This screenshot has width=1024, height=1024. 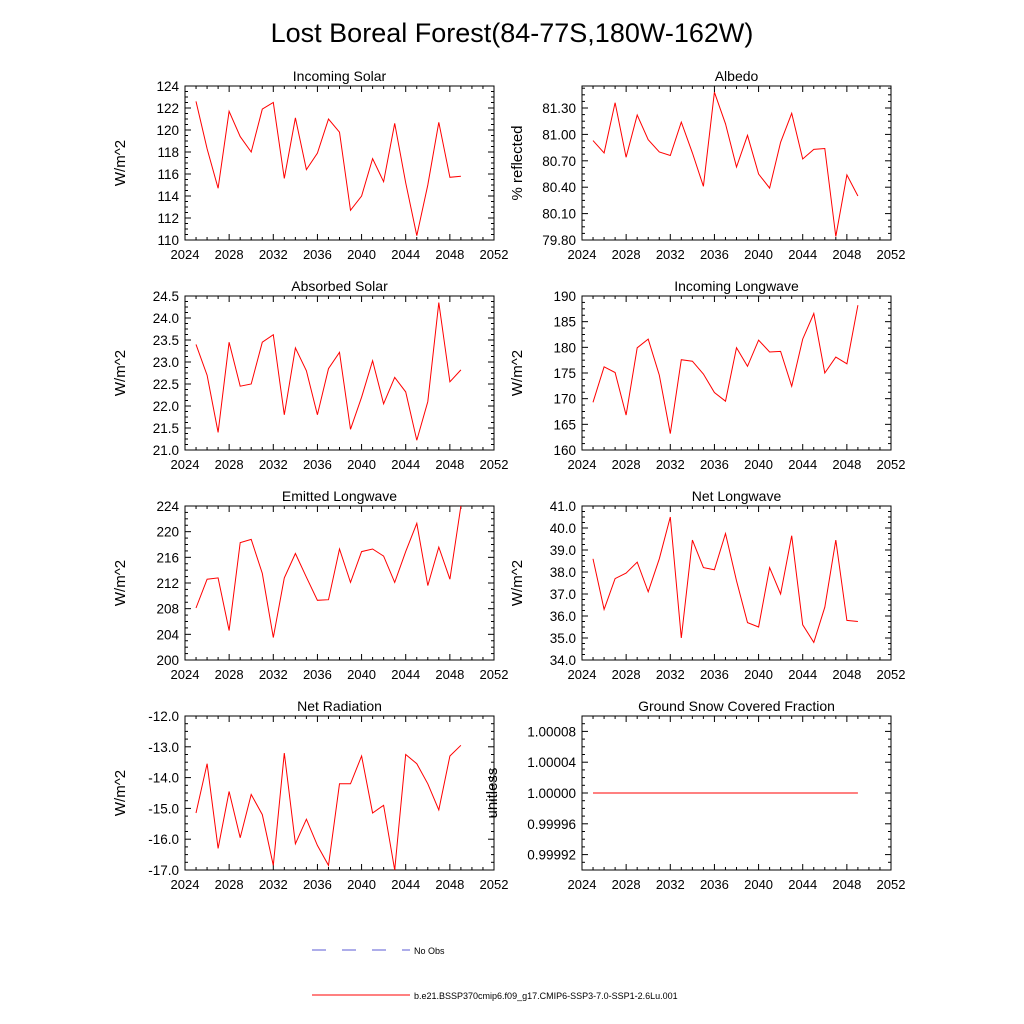 I want to click on y-tick-label: 23.0, so click(x=166, y=362).